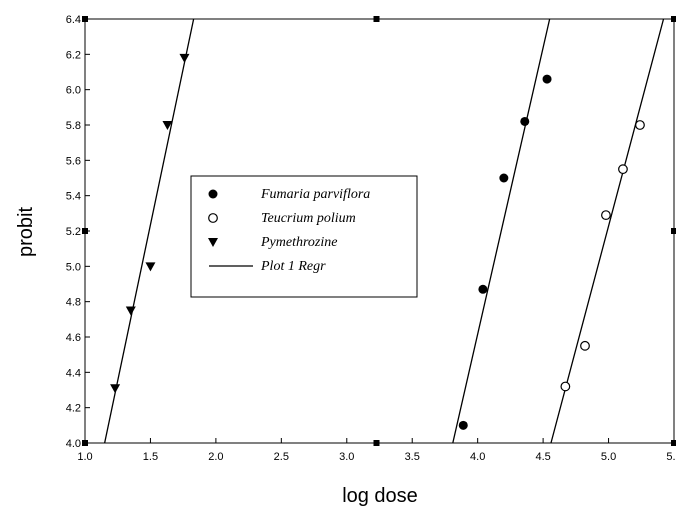  I want to click on y-tick-labels: 4.0 4.2 4.4 4.6 4.8 5.0 5.2 5.4 5.6 5.8 6.0 6.2 6.4, so click(73, 232).